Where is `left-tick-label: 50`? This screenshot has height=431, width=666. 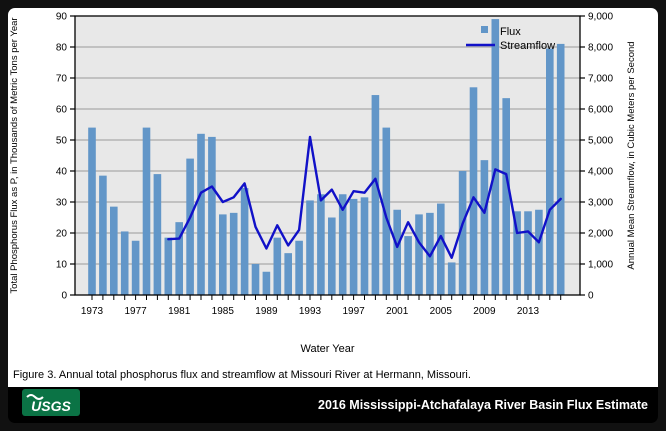 left-tick-label: 50 is located at coordinates (62, 141).